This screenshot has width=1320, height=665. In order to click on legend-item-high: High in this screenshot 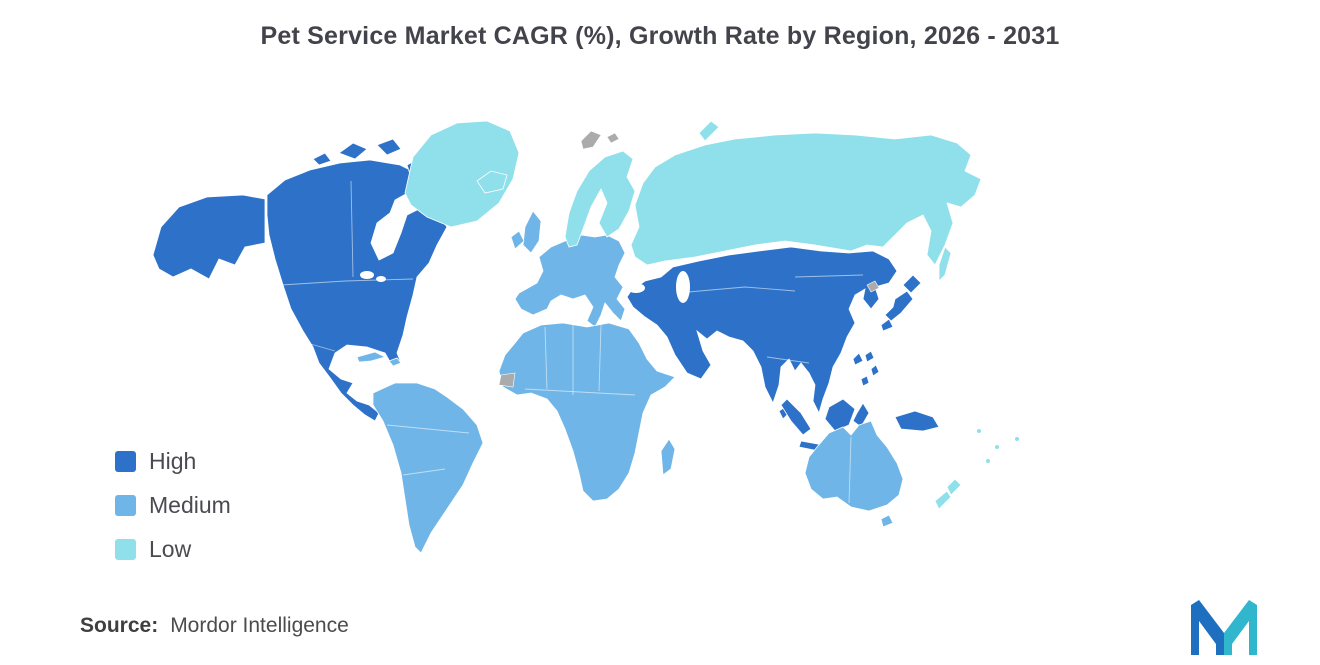, I will do `click(173, 461)`.